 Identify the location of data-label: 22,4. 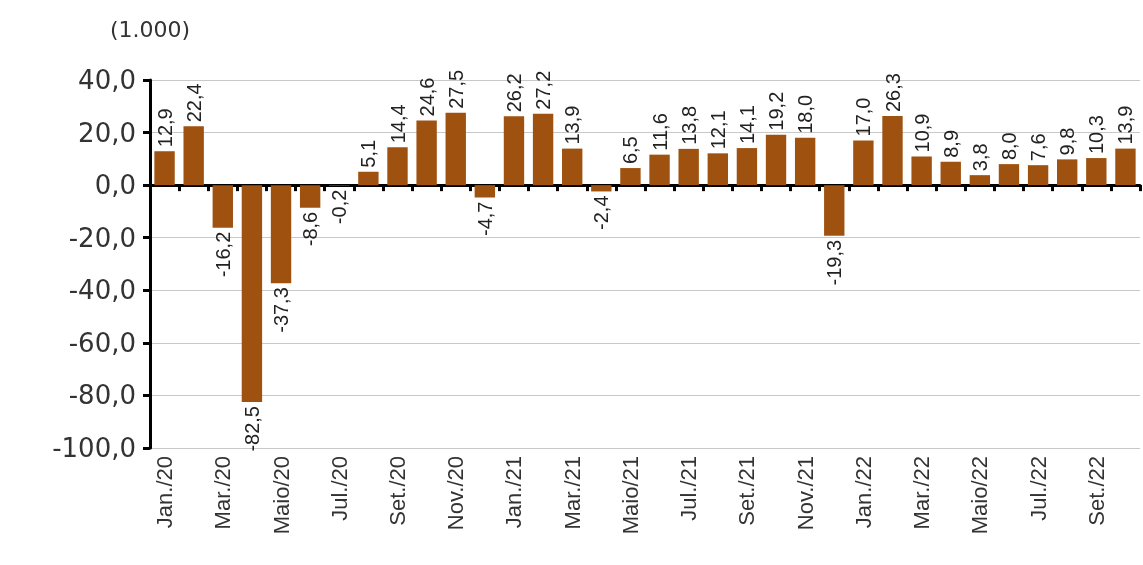
(193, 103).